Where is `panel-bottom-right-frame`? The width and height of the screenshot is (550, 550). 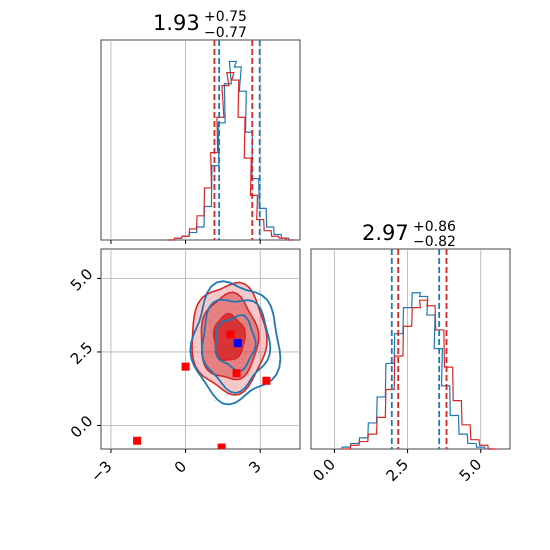 panel-bottom-right-frame is located at coordinates (410, 349).